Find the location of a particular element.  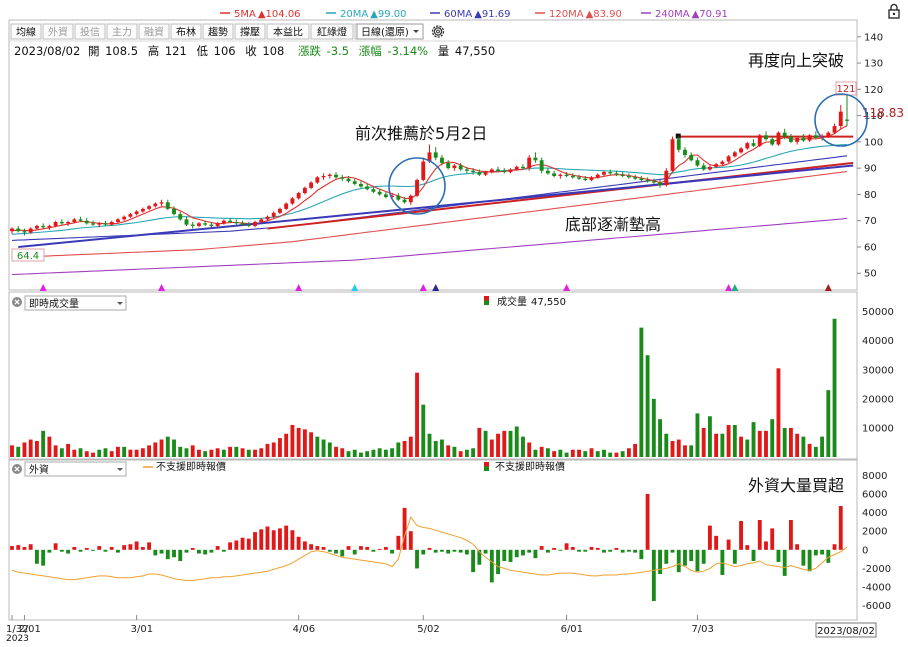

volume-legend-swatch-red is located at coordinates (486, 298).